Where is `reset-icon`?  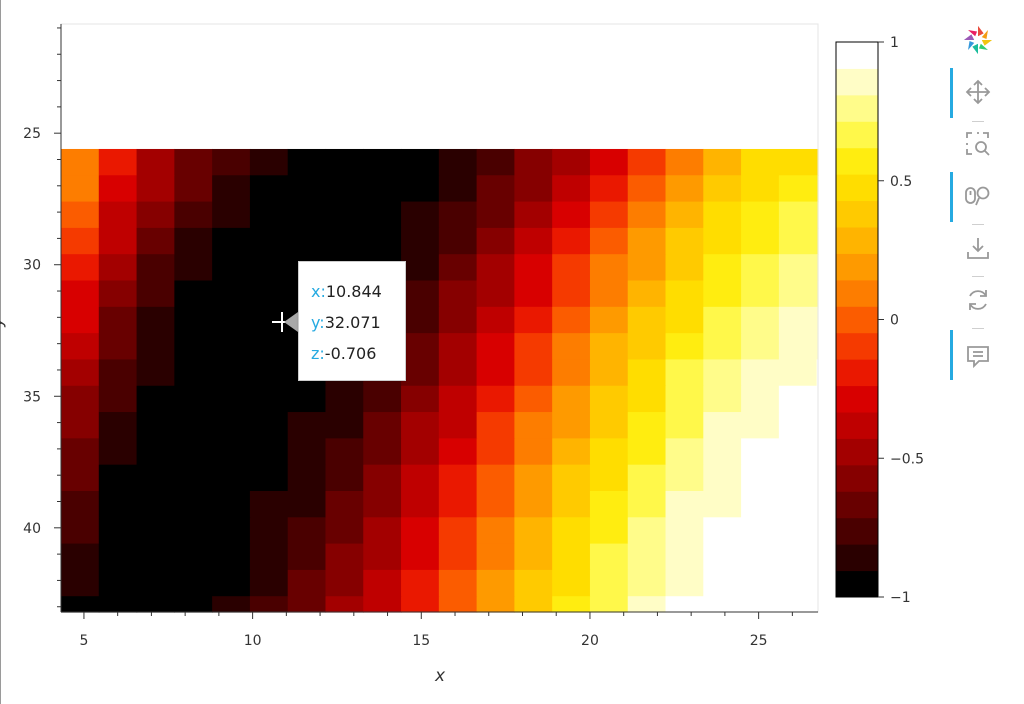
reset-icon is located at coordinates (978, 300).